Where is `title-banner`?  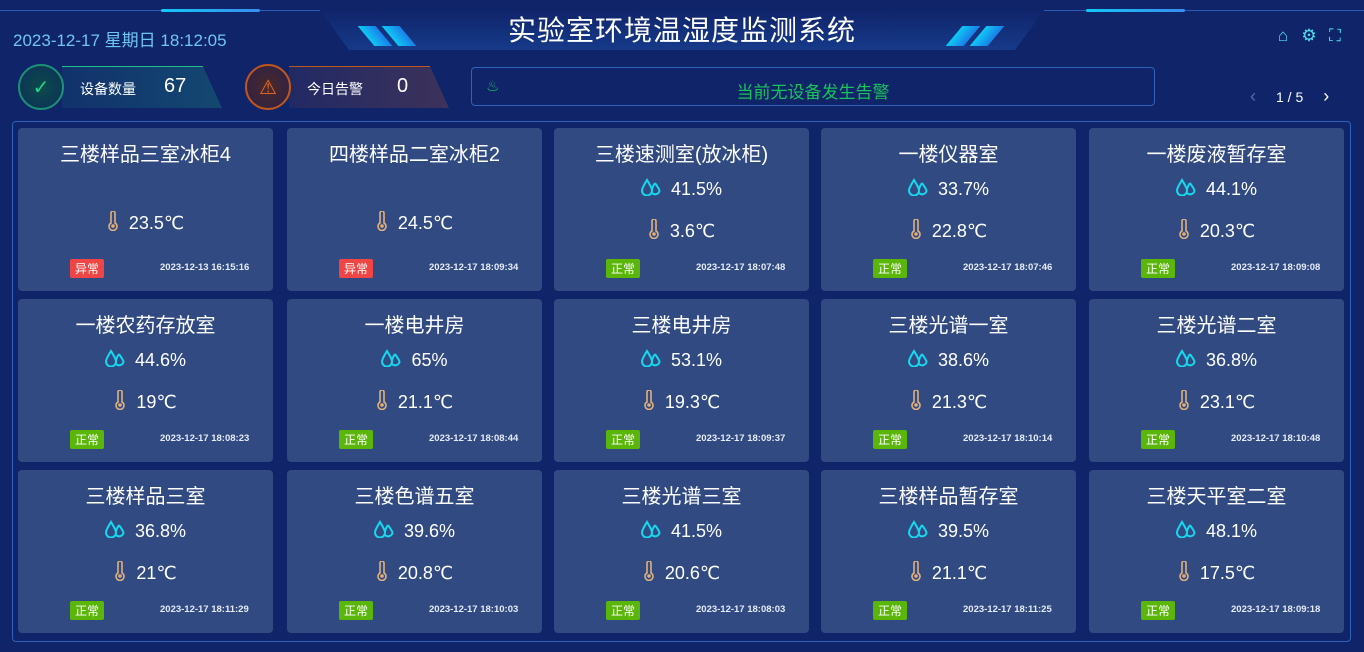 title-banner is located at coordinates (682, 30).